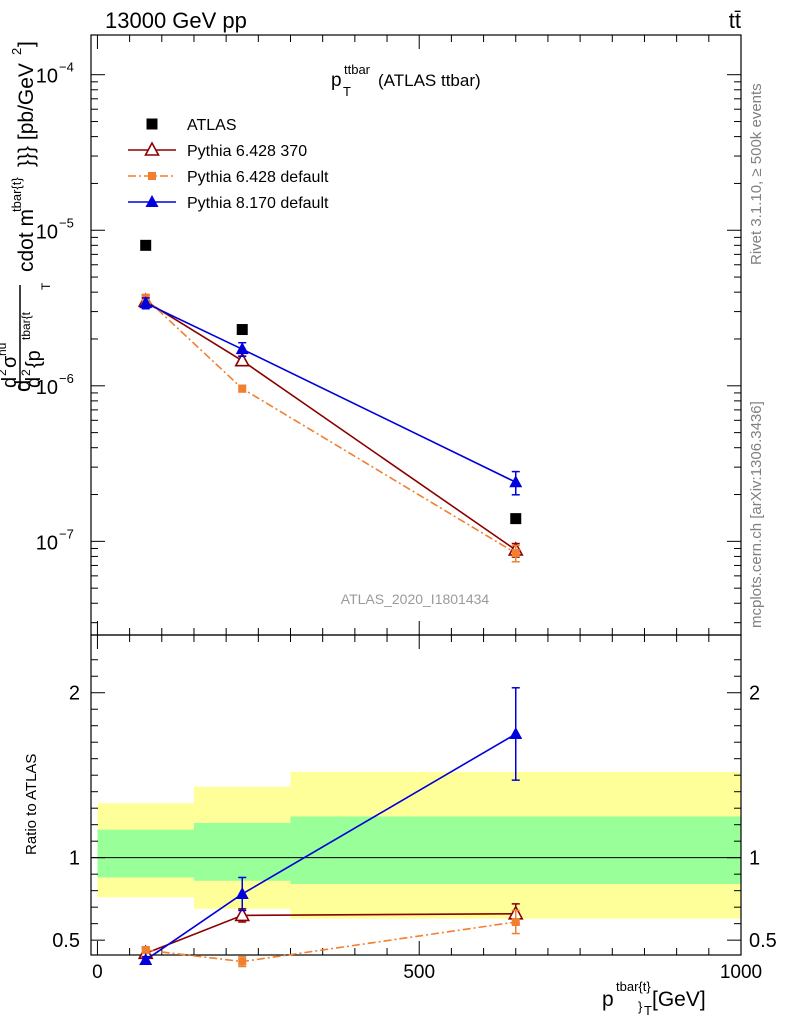 The image size is (786, 1024). I want to click on xlabel-main: p, so click(608, 999).